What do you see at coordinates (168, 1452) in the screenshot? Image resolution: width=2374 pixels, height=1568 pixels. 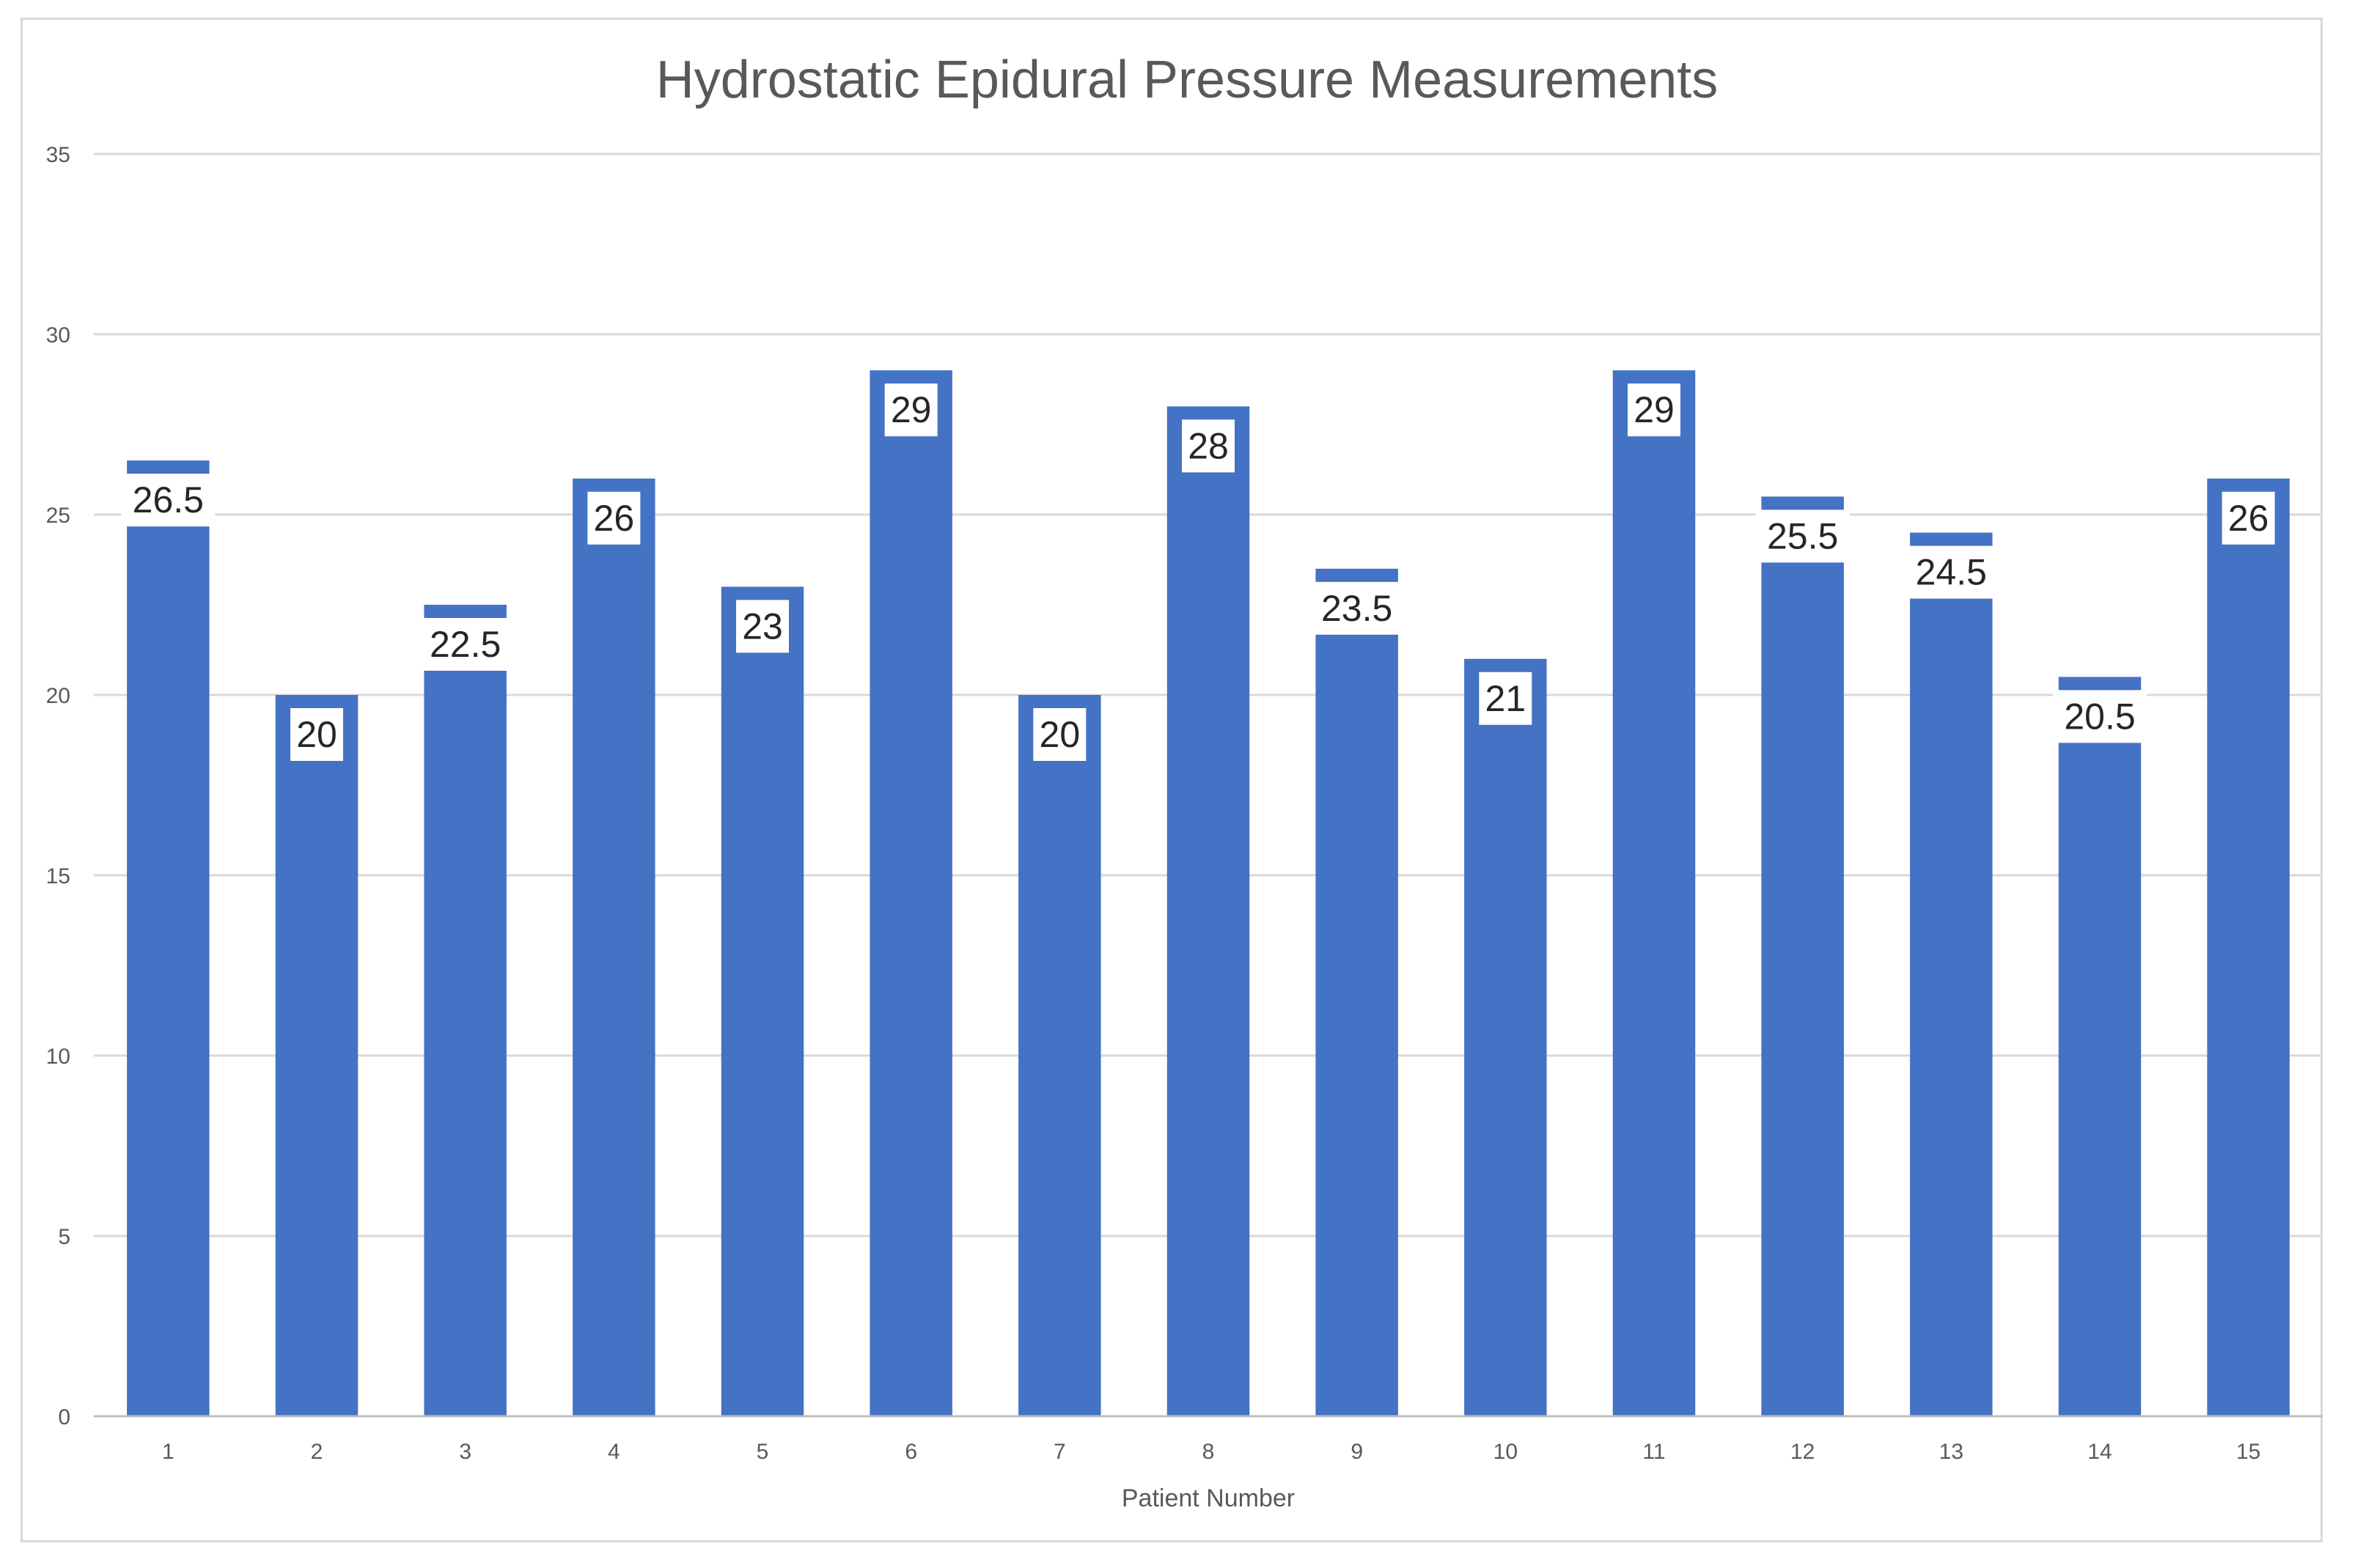 I see `x-tick-label: 1` at bounding box center [168, 1452].